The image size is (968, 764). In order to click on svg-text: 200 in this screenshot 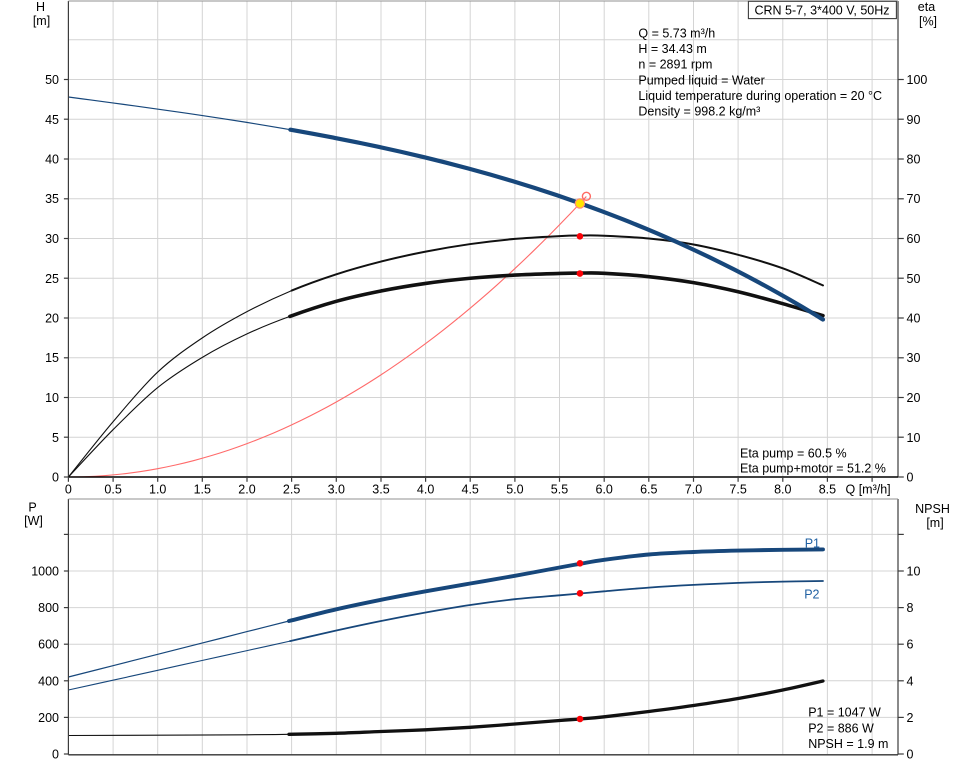, I will do `click(48, 718)`.